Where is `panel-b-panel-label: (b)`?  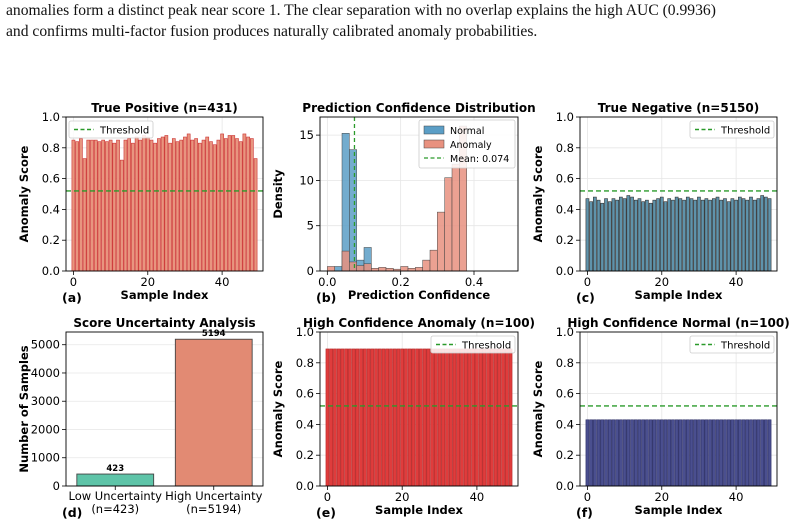
panel-b-panel-label: (b) is located at coordinates (326, 297).